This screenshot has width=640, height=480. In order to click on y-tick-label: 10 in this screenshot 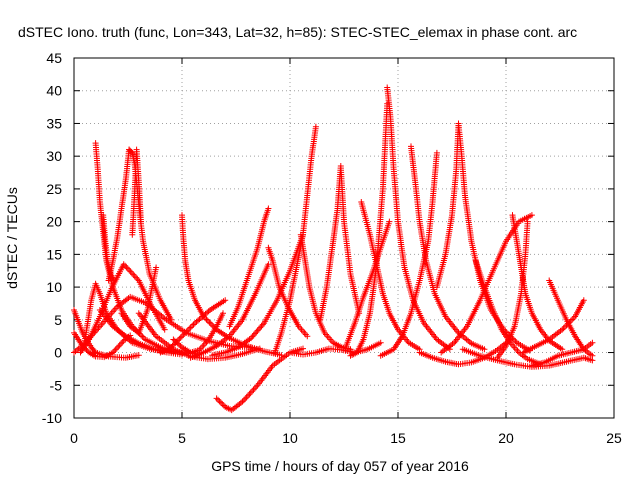, I will do `click(54, 287)`.